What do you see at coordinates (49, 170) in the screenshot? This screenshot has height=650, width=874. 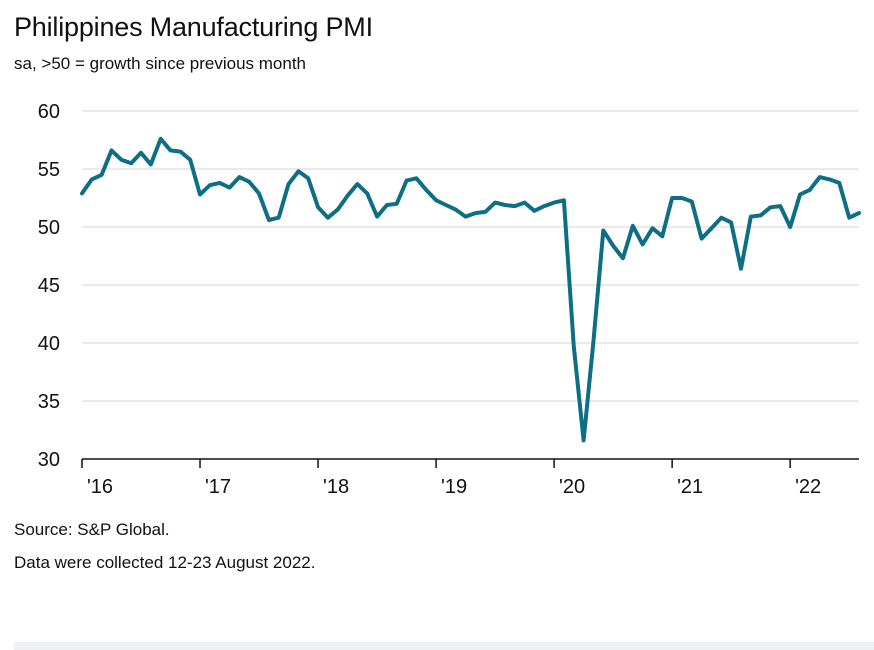 I see `y-tick-label: 55` at bounding box center [49, 170].